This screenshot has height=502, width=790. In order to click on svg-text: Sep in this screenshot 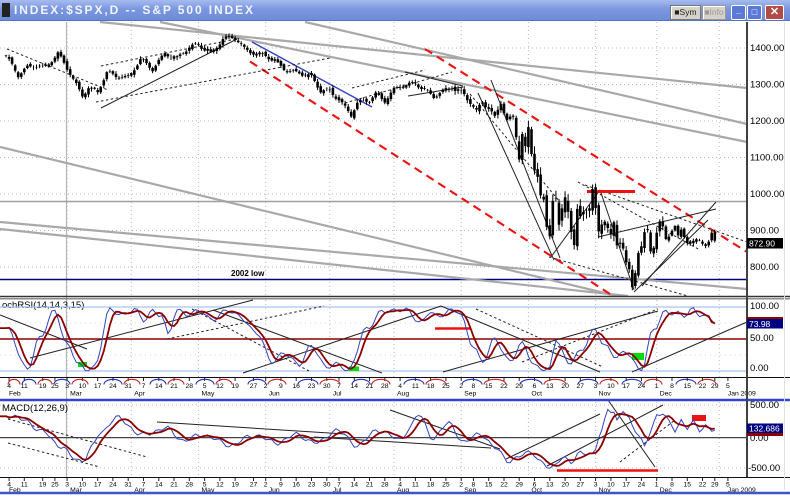, I will do `click(470, 394)`.